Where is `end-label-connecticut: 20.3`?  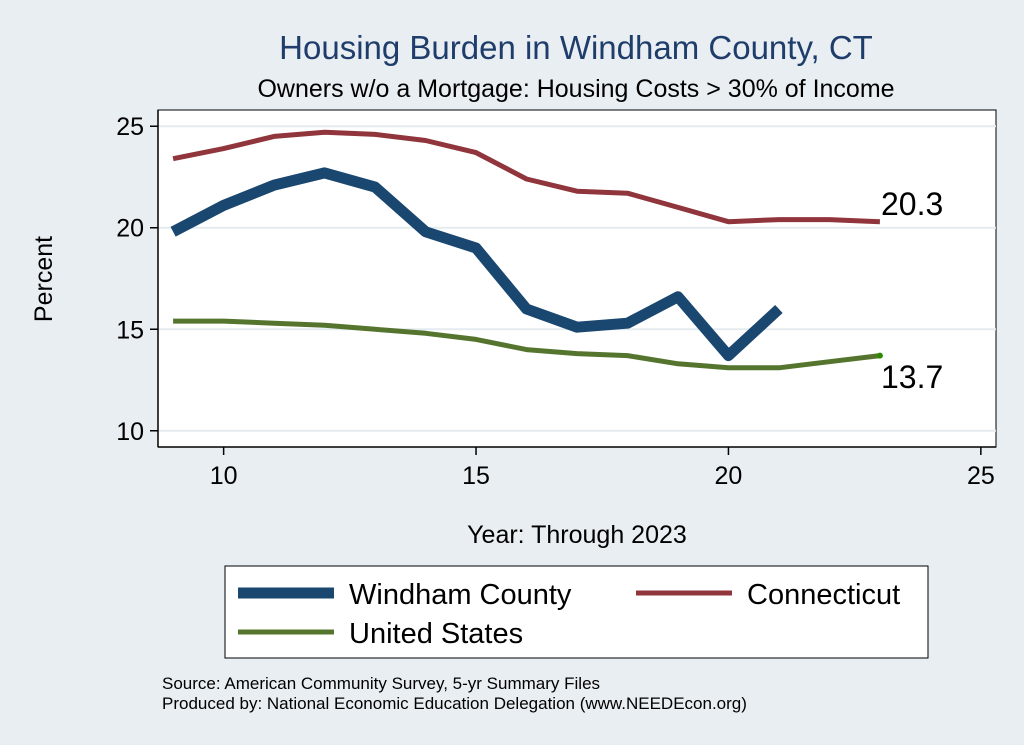
end-label-connecticut: 20.3 is located at coordinates (912, 204).